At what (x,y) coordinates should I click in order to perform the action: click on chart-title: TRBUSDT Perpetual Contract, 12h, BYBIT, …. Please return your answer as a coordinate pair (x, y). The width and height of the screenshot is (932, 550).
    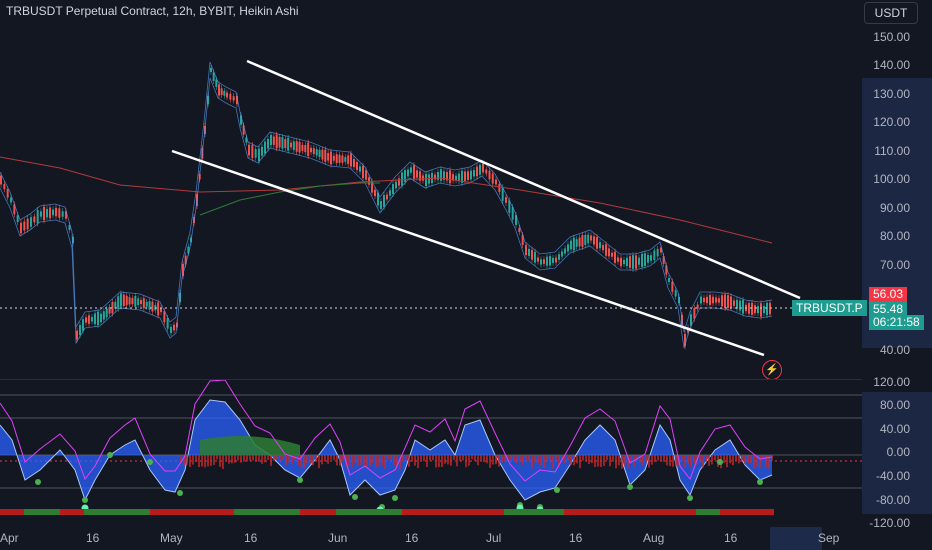
    Looking at the image, I should click on (152, 11).